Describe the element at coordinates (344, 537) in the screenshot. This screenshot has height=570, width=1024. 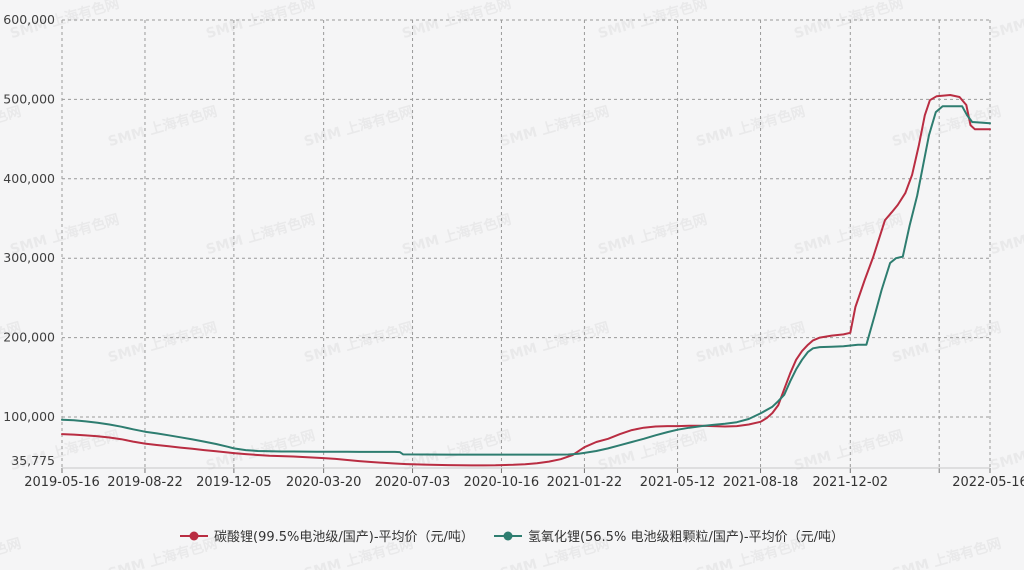
I see `legend-label: 碳酸锂(99.5%电池级/国产)-平均价（元/吨）` at that location.